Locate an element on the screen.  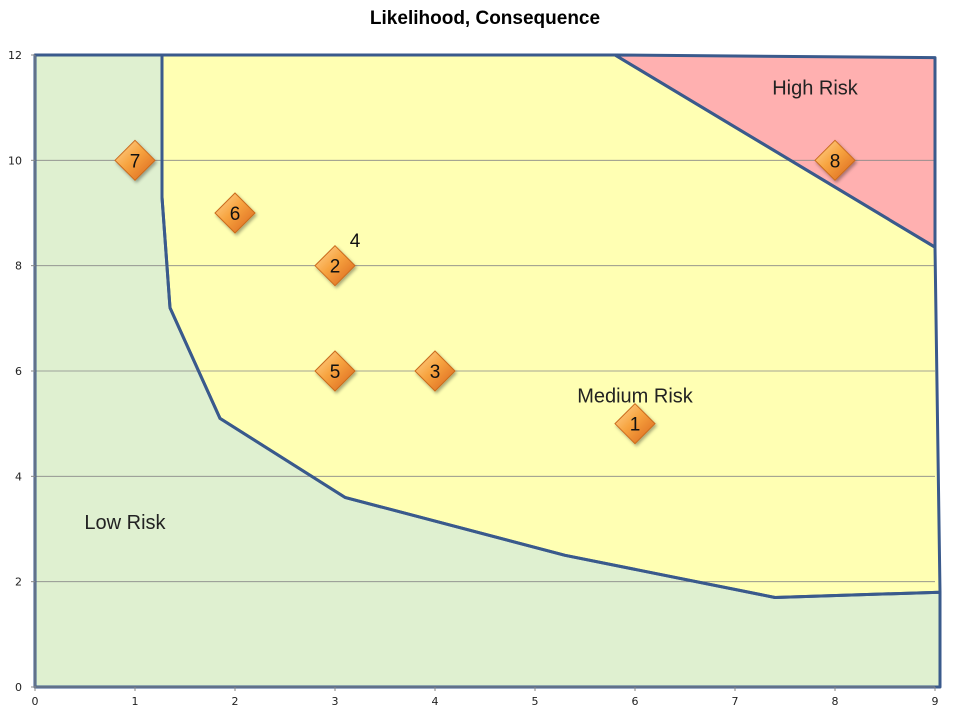
data-point-1: 1 is located at coordinates (635, 423).